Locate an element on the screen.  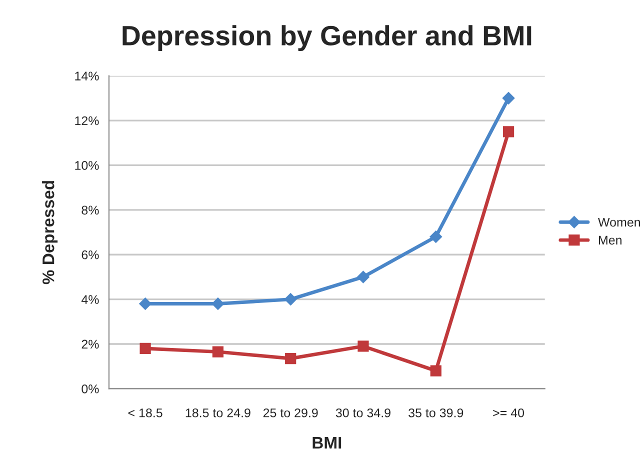
x-tick-label: 25 to 29.9 is located at coordinates (290, 413).